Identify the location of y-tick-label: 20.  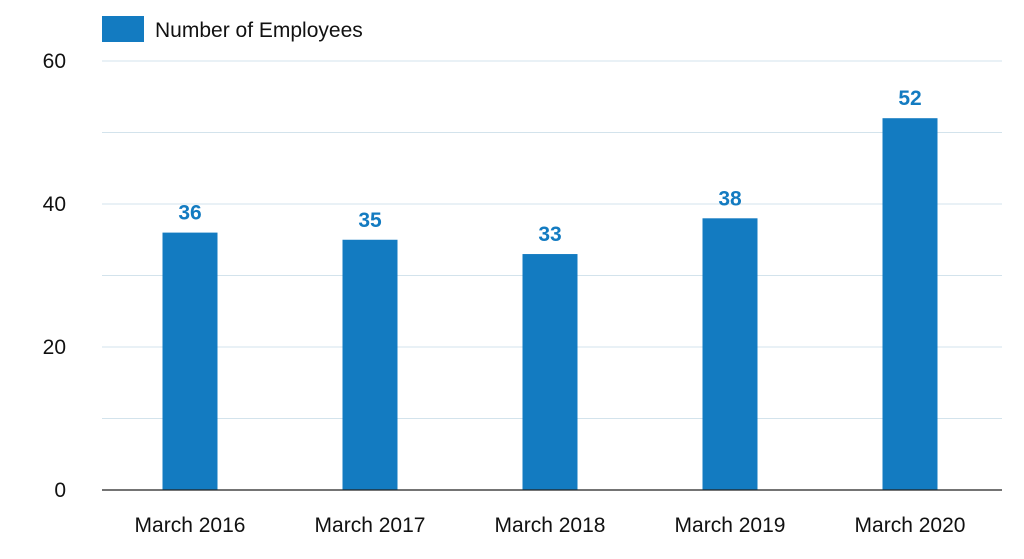
(54, 347).